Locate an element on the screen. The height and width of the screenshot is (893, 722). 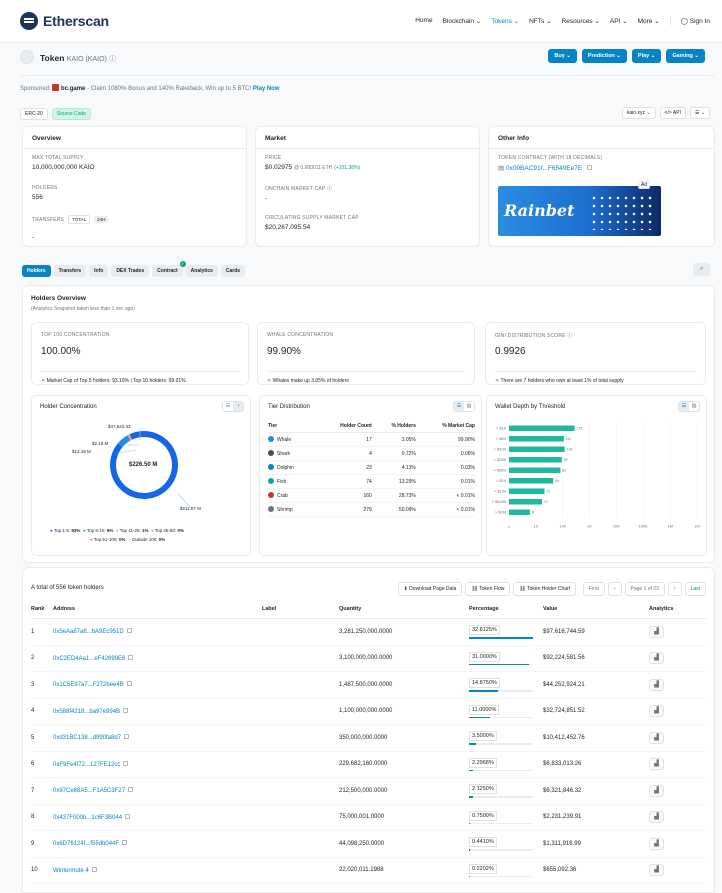
tab-cards: Cards is located at coordinates (233, 271).